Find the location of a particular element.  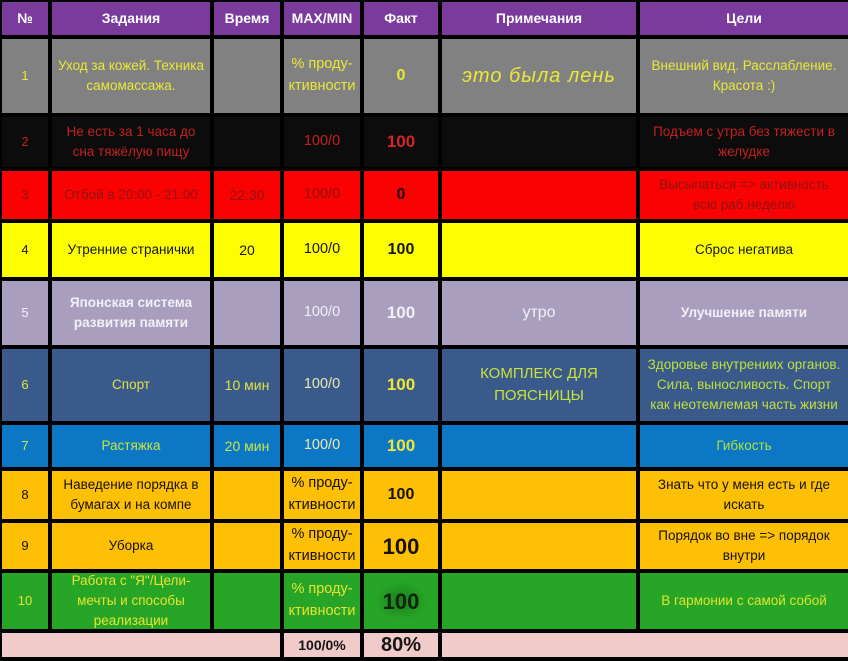

row-2-task: Не есть за 1 часа до сна тяжёлую пищу is located at coordinates (131, 142).